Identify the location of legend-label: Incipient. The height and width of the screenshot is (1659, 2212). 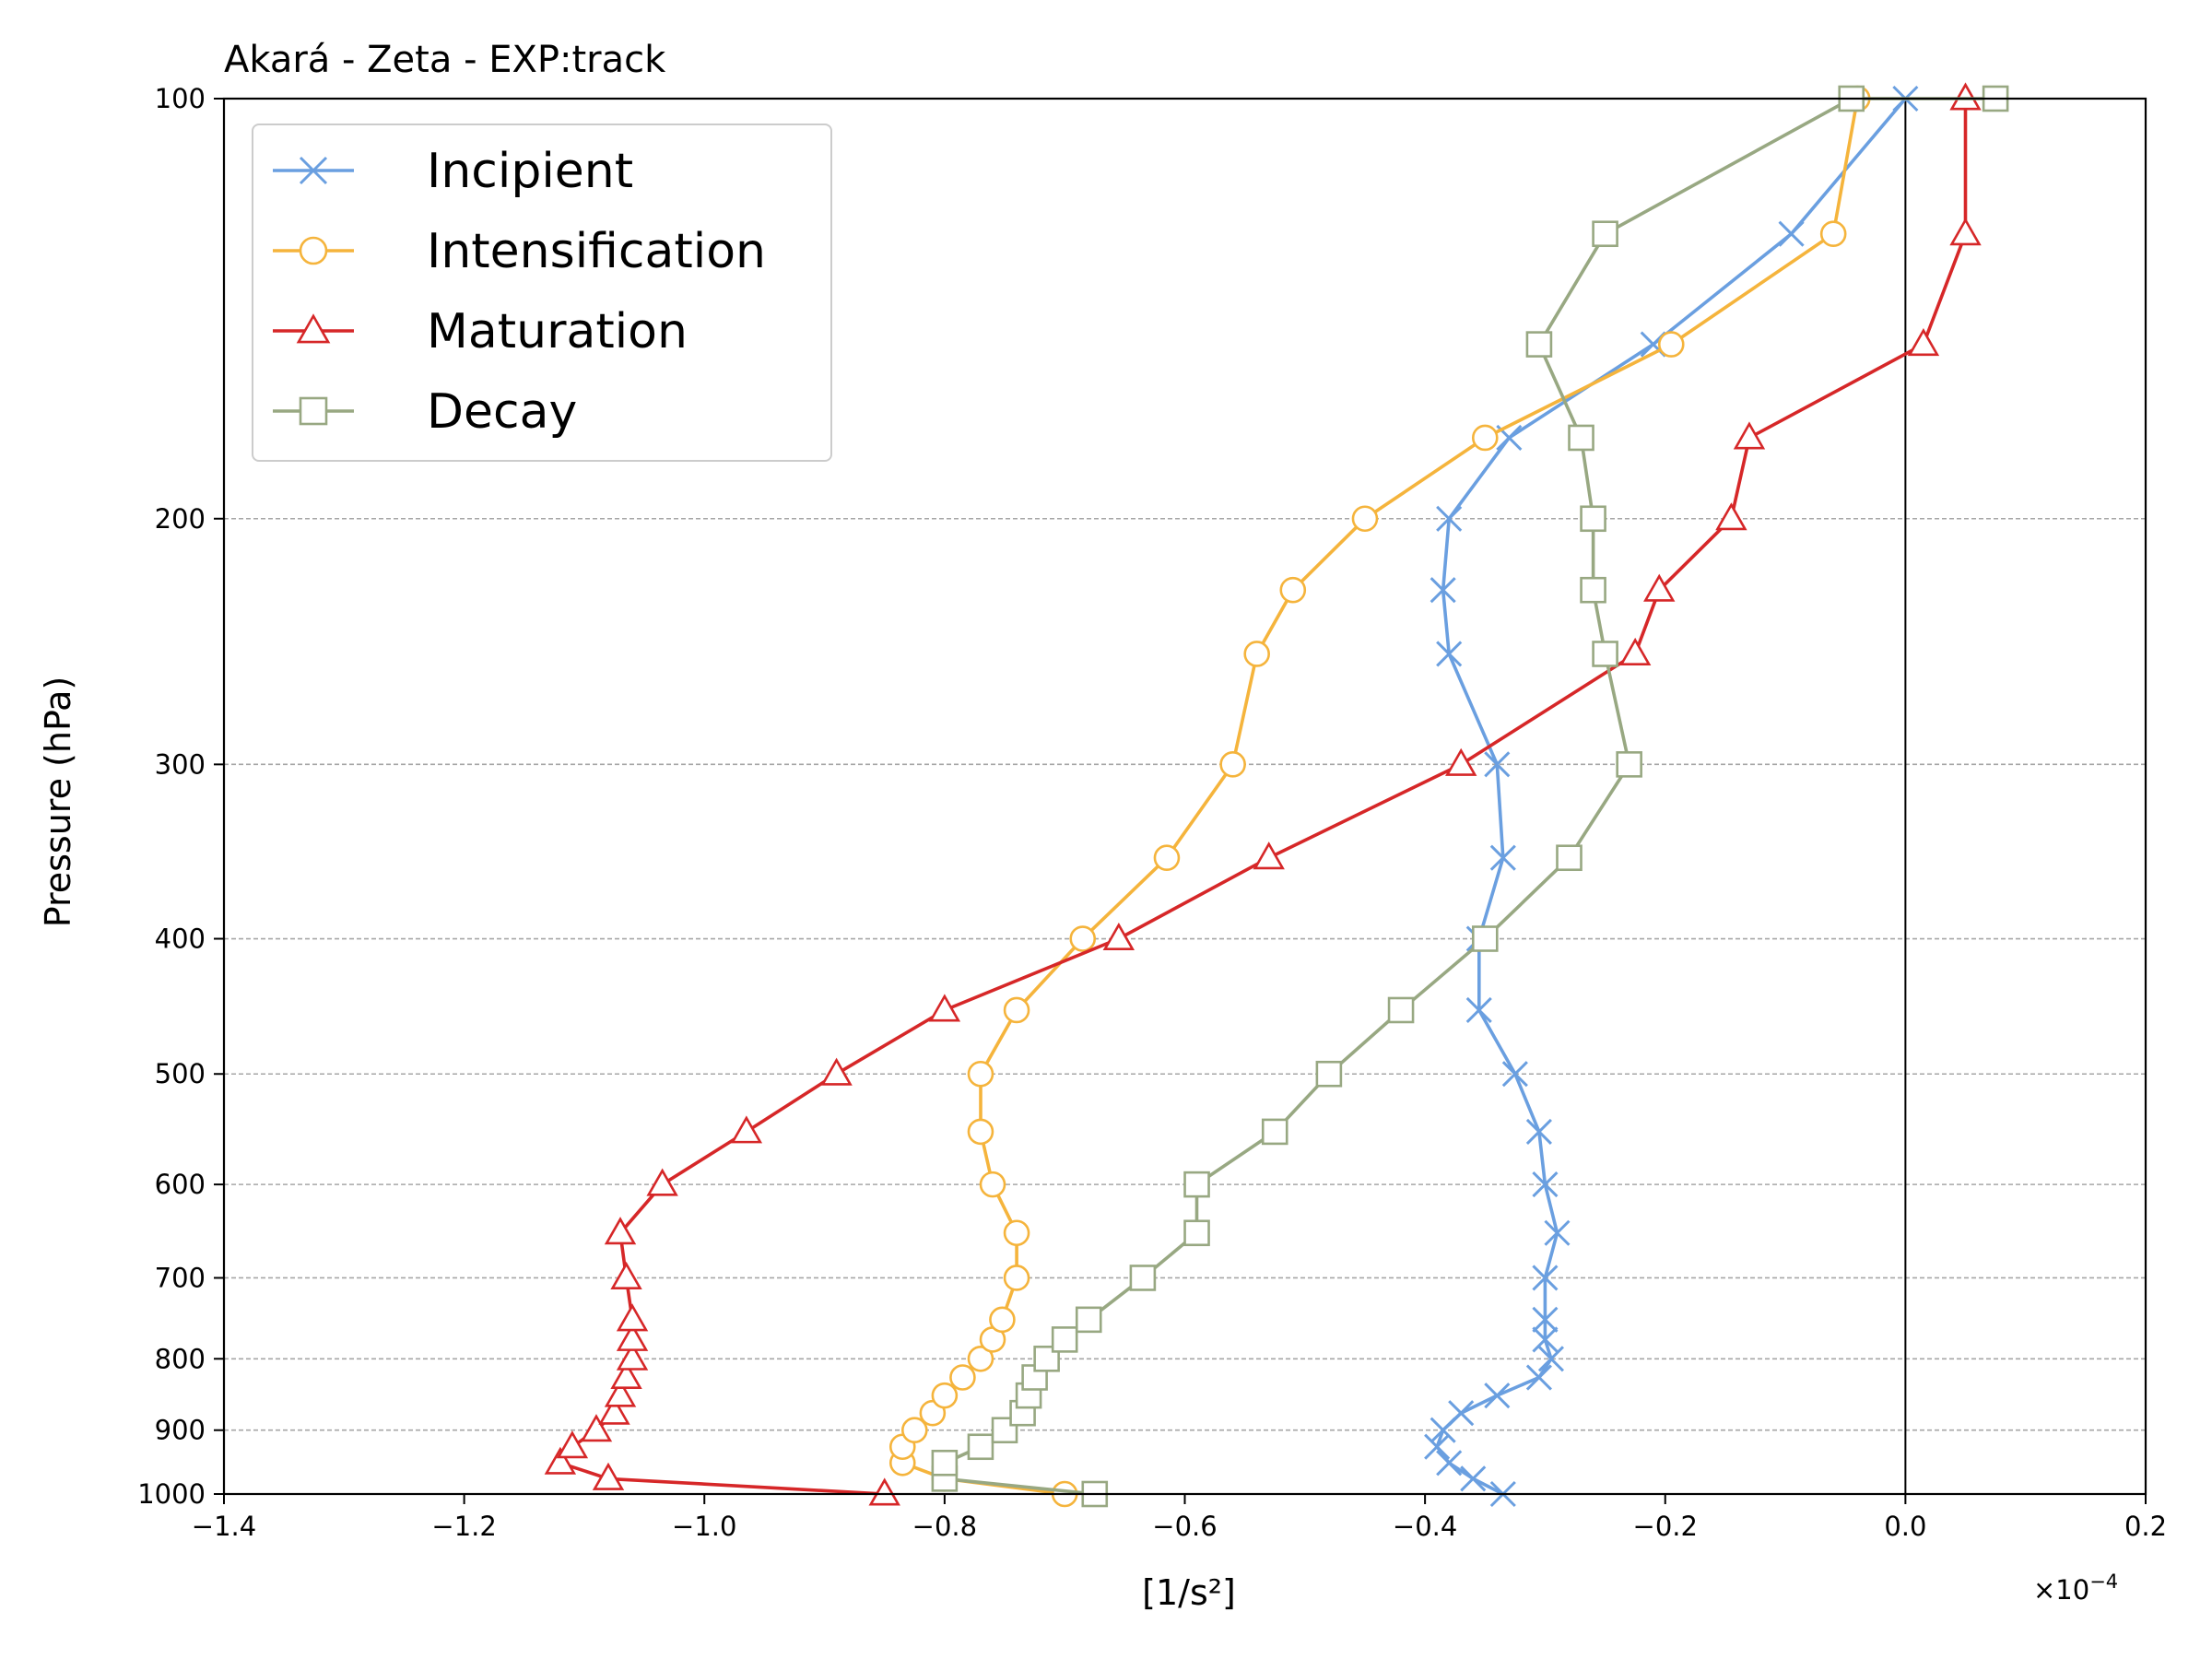
(530, 171).